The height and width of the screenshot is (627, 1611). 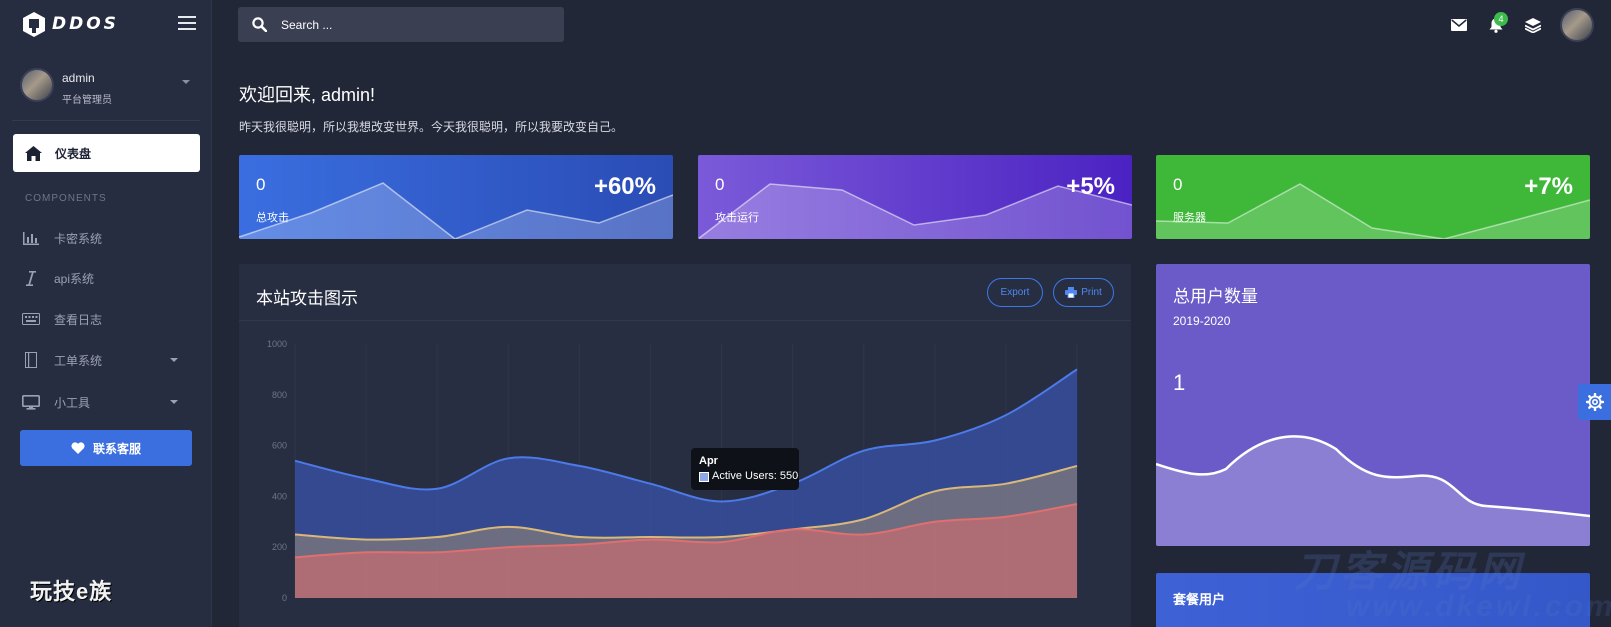 What do you see at coordinates (73, 153) in the screenshot?
I see `sidebar-item-label: 仪表盘` at bounding box center [73, 153].